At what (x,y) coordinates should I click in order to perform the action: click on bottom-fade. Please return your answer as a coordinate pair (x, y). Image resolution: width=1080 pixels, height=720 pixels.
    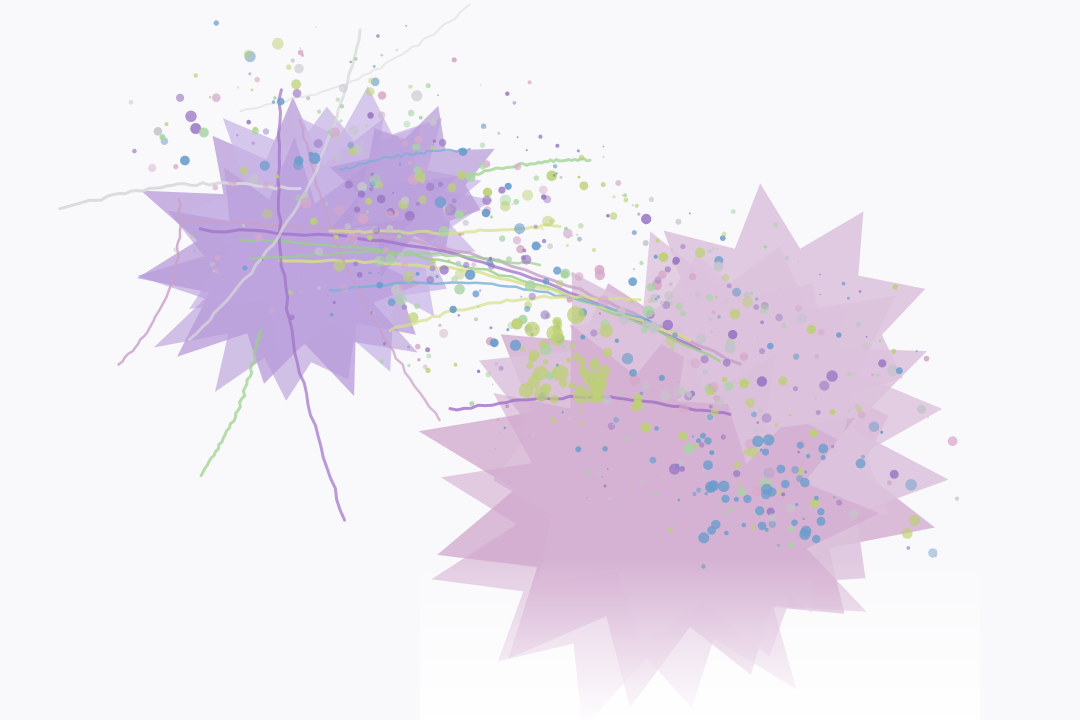
    Looking at the image, I should click on (700, 640).